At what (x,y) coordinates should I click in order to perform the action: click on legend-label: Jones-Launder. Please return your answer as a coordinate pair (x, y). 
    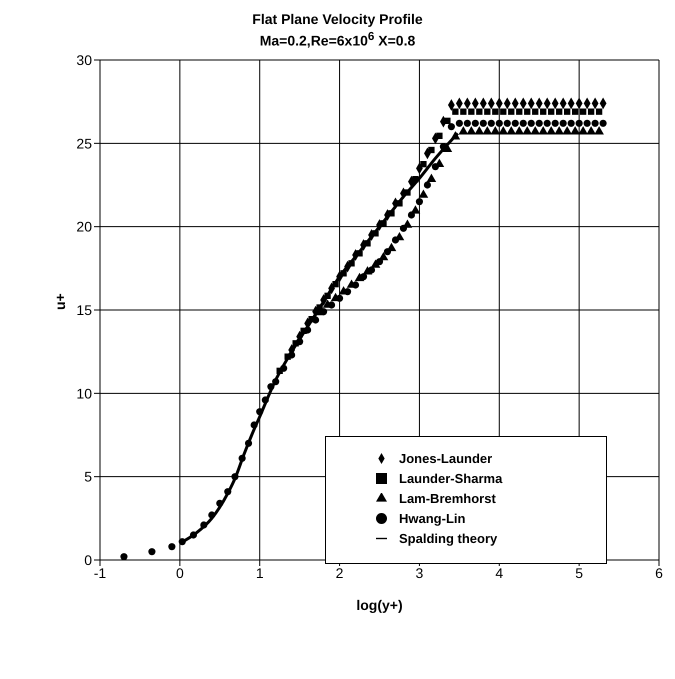
    Looking at the image, I should click on (445, 458).